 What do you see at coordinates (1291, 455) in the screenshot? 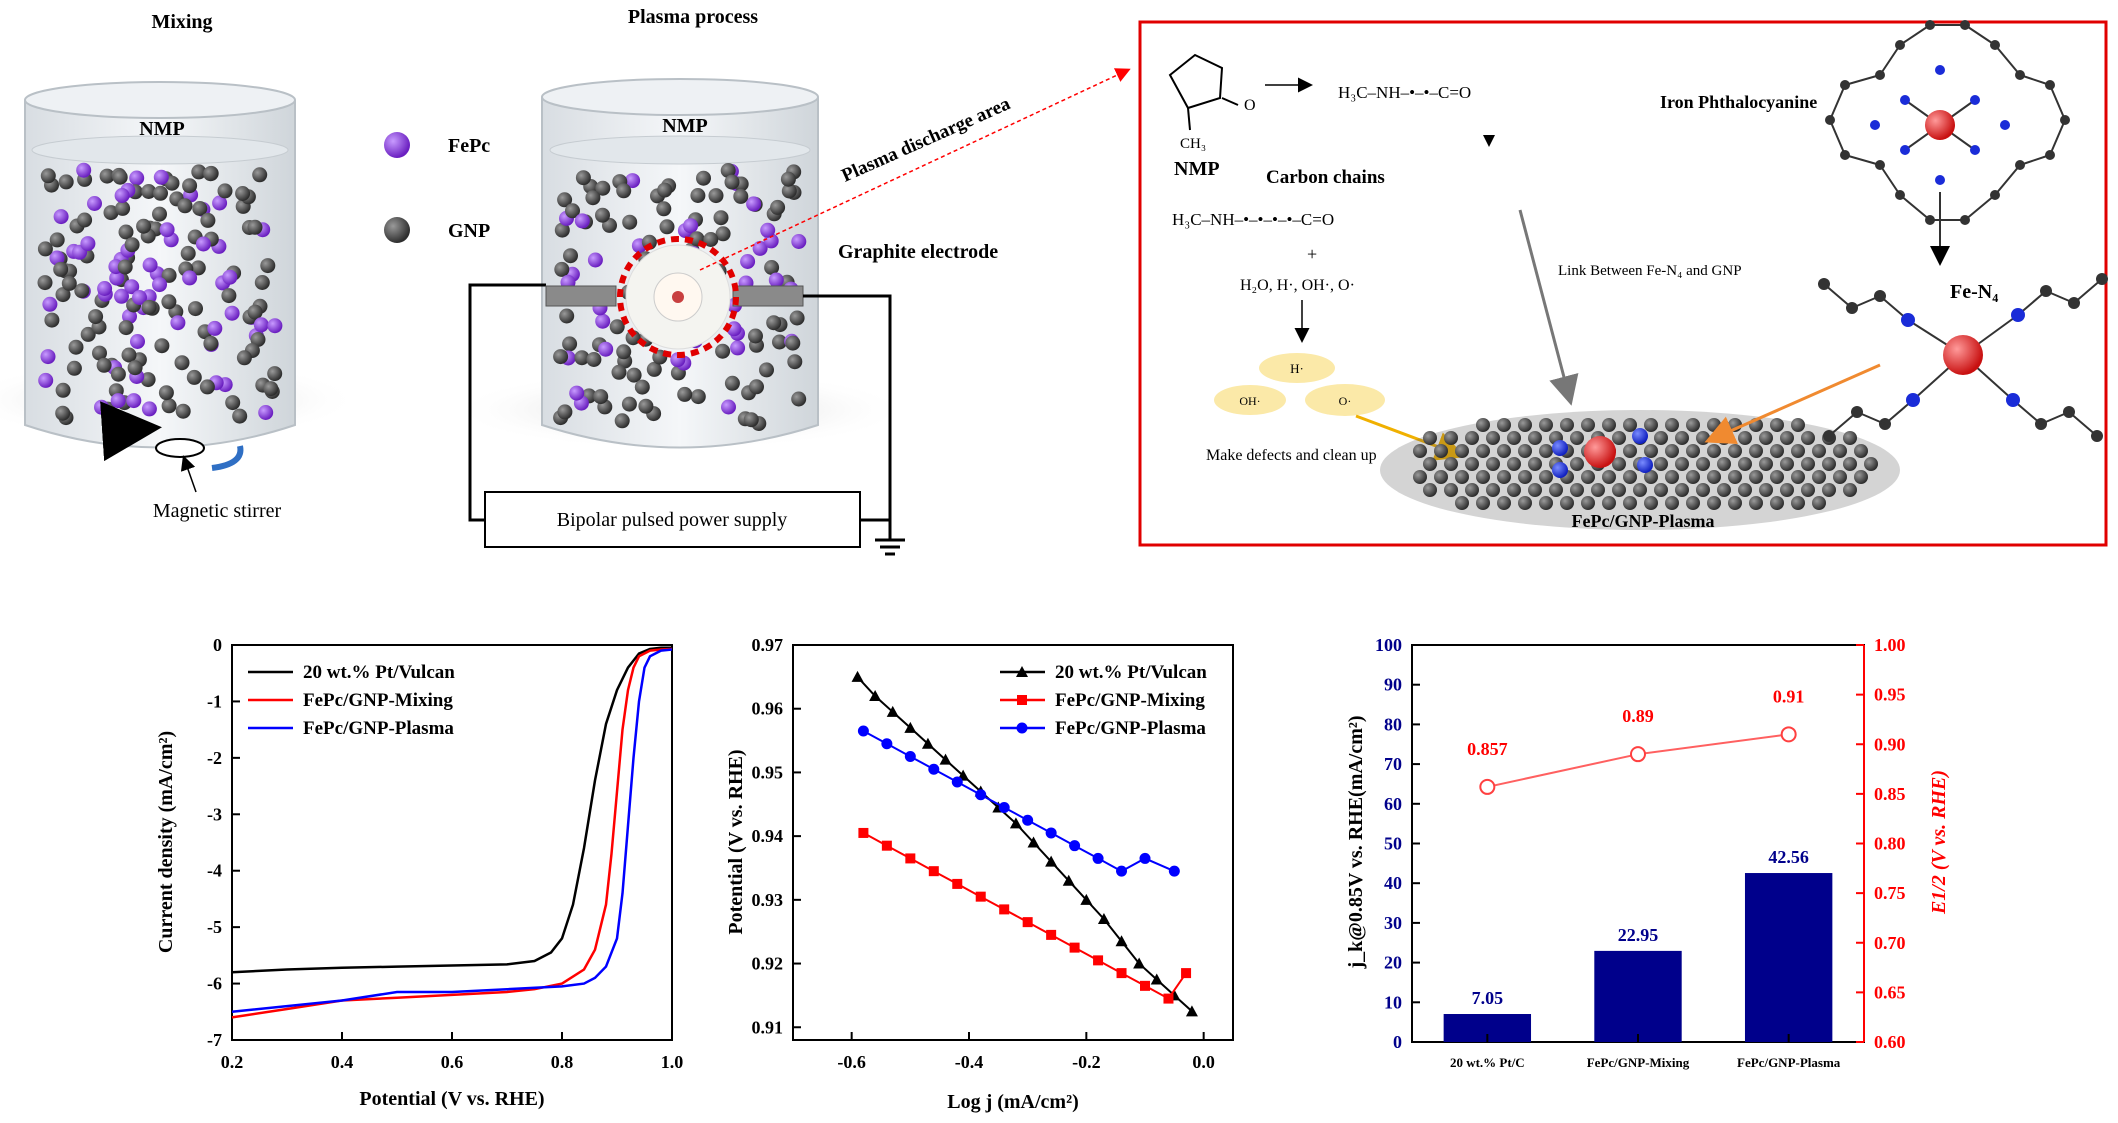
I see `defects-label: Make defects and clean up` at bounding box center [1291, 455].